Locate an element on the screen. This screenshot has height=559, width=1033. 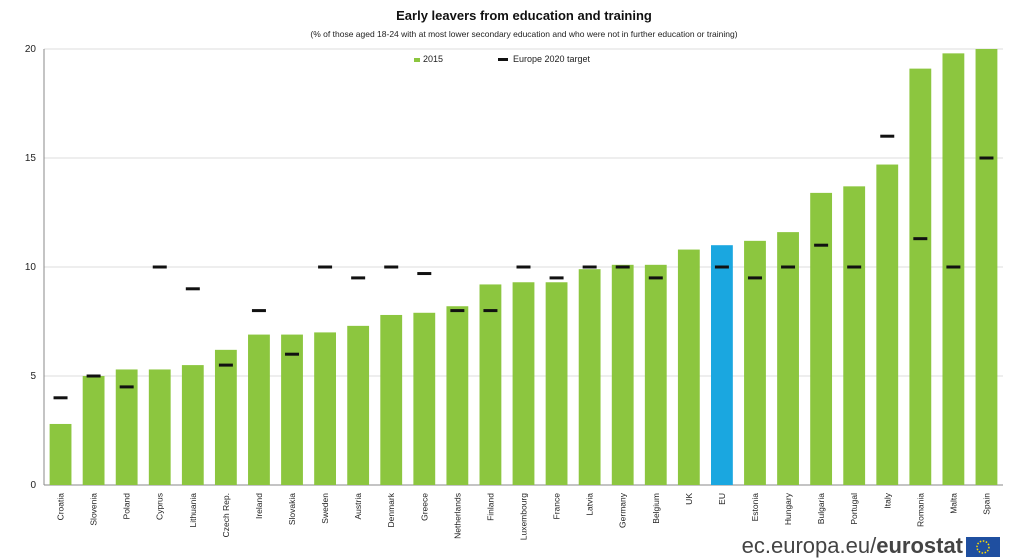
target-marker-cyprus is located at coordinates (159, 267).